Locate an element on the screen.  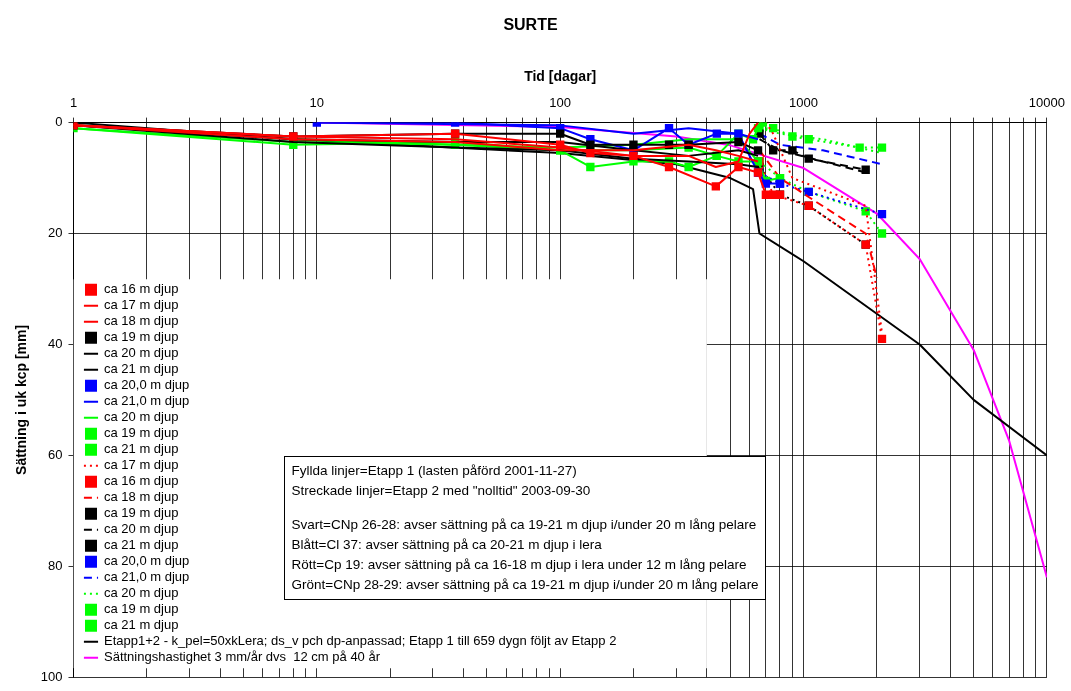
y-tick-label: 100 is located at coordinates (51, 676).